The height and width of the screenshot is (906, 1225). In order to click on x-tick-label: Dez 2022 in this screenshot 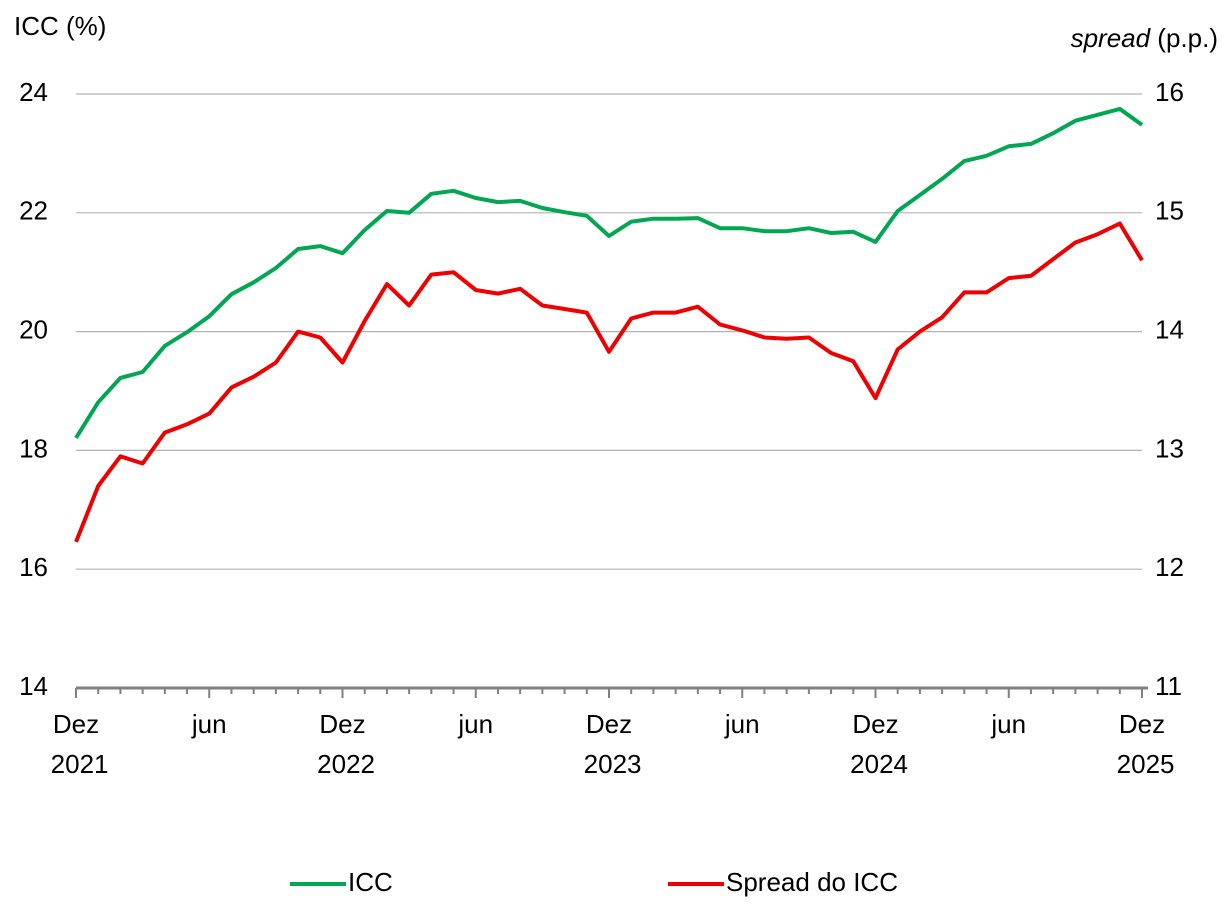, I will do `click(342, 744)`.